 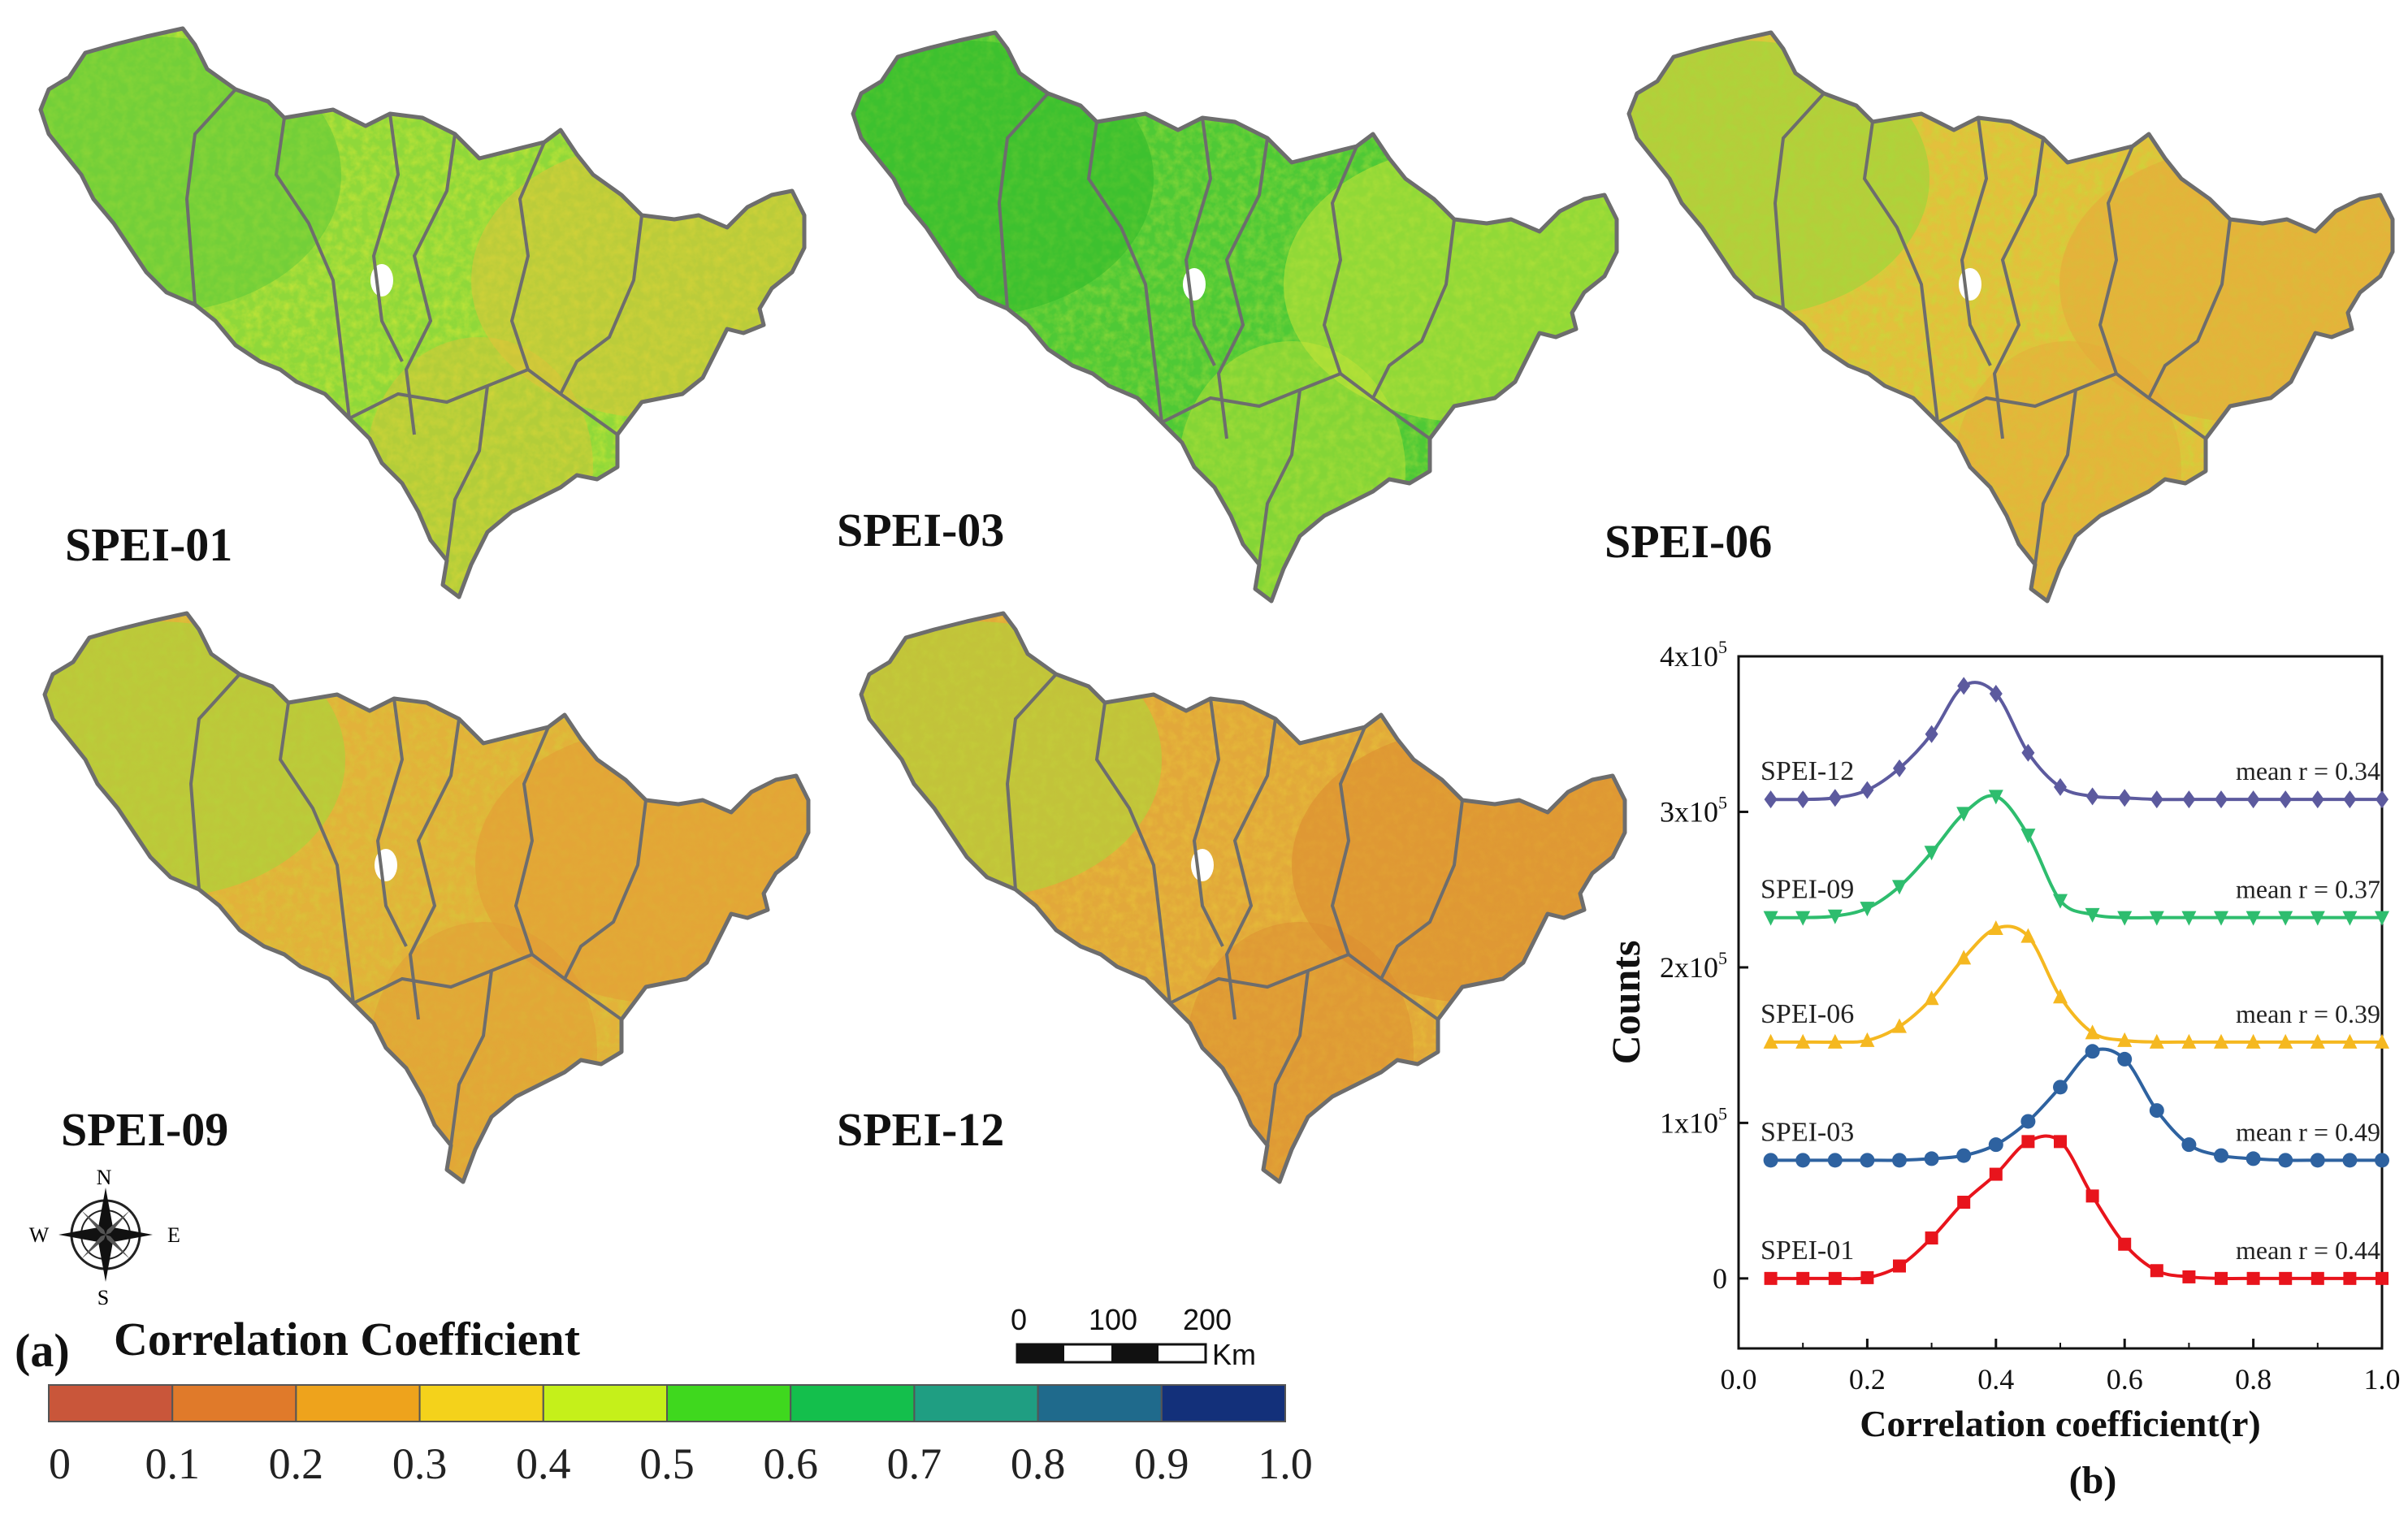 What do you see at coordinates (790, 1463) in the screenshot?
I see `colorbar-tick-label: 0.6` at bounding box center [790, 1463].